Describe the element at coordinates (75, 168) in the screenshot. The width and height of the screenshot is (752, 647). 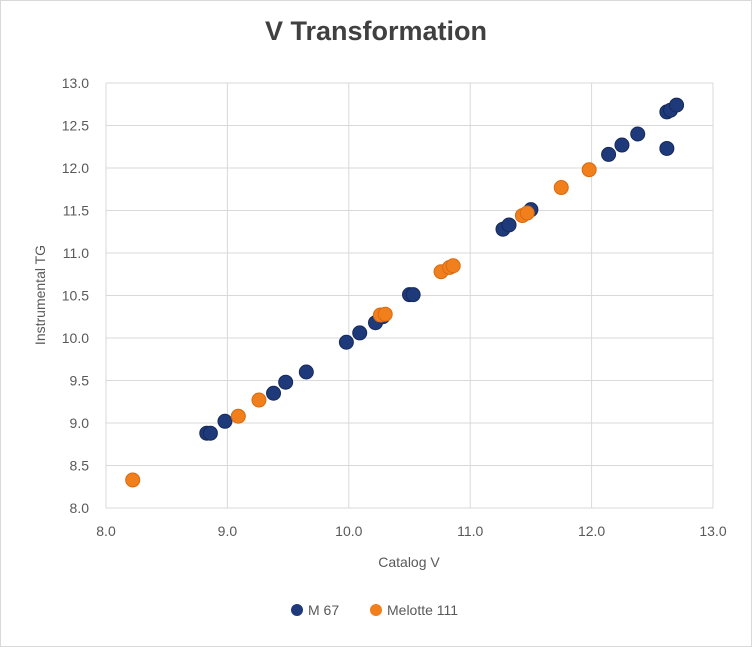
I see `y-tick-label: 12.0` at that location.